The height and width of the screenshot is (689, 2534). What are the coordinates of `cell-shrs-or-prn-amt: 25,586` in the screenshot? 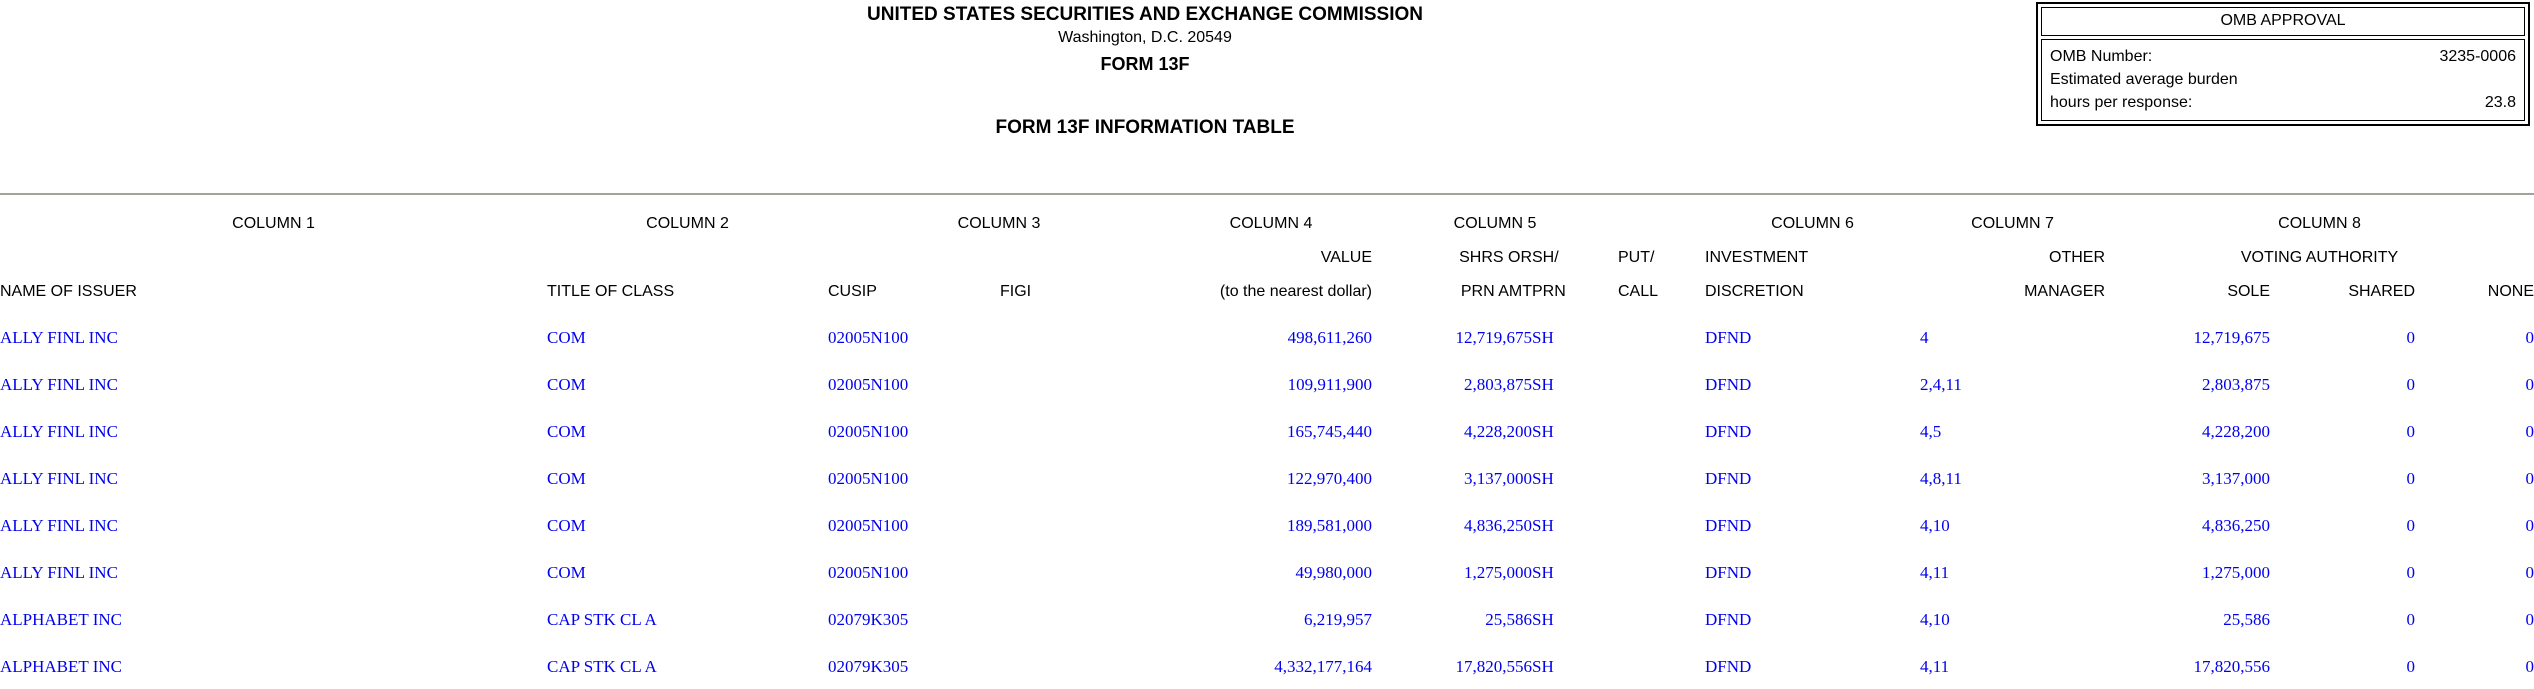 It's located at (1508, 619).